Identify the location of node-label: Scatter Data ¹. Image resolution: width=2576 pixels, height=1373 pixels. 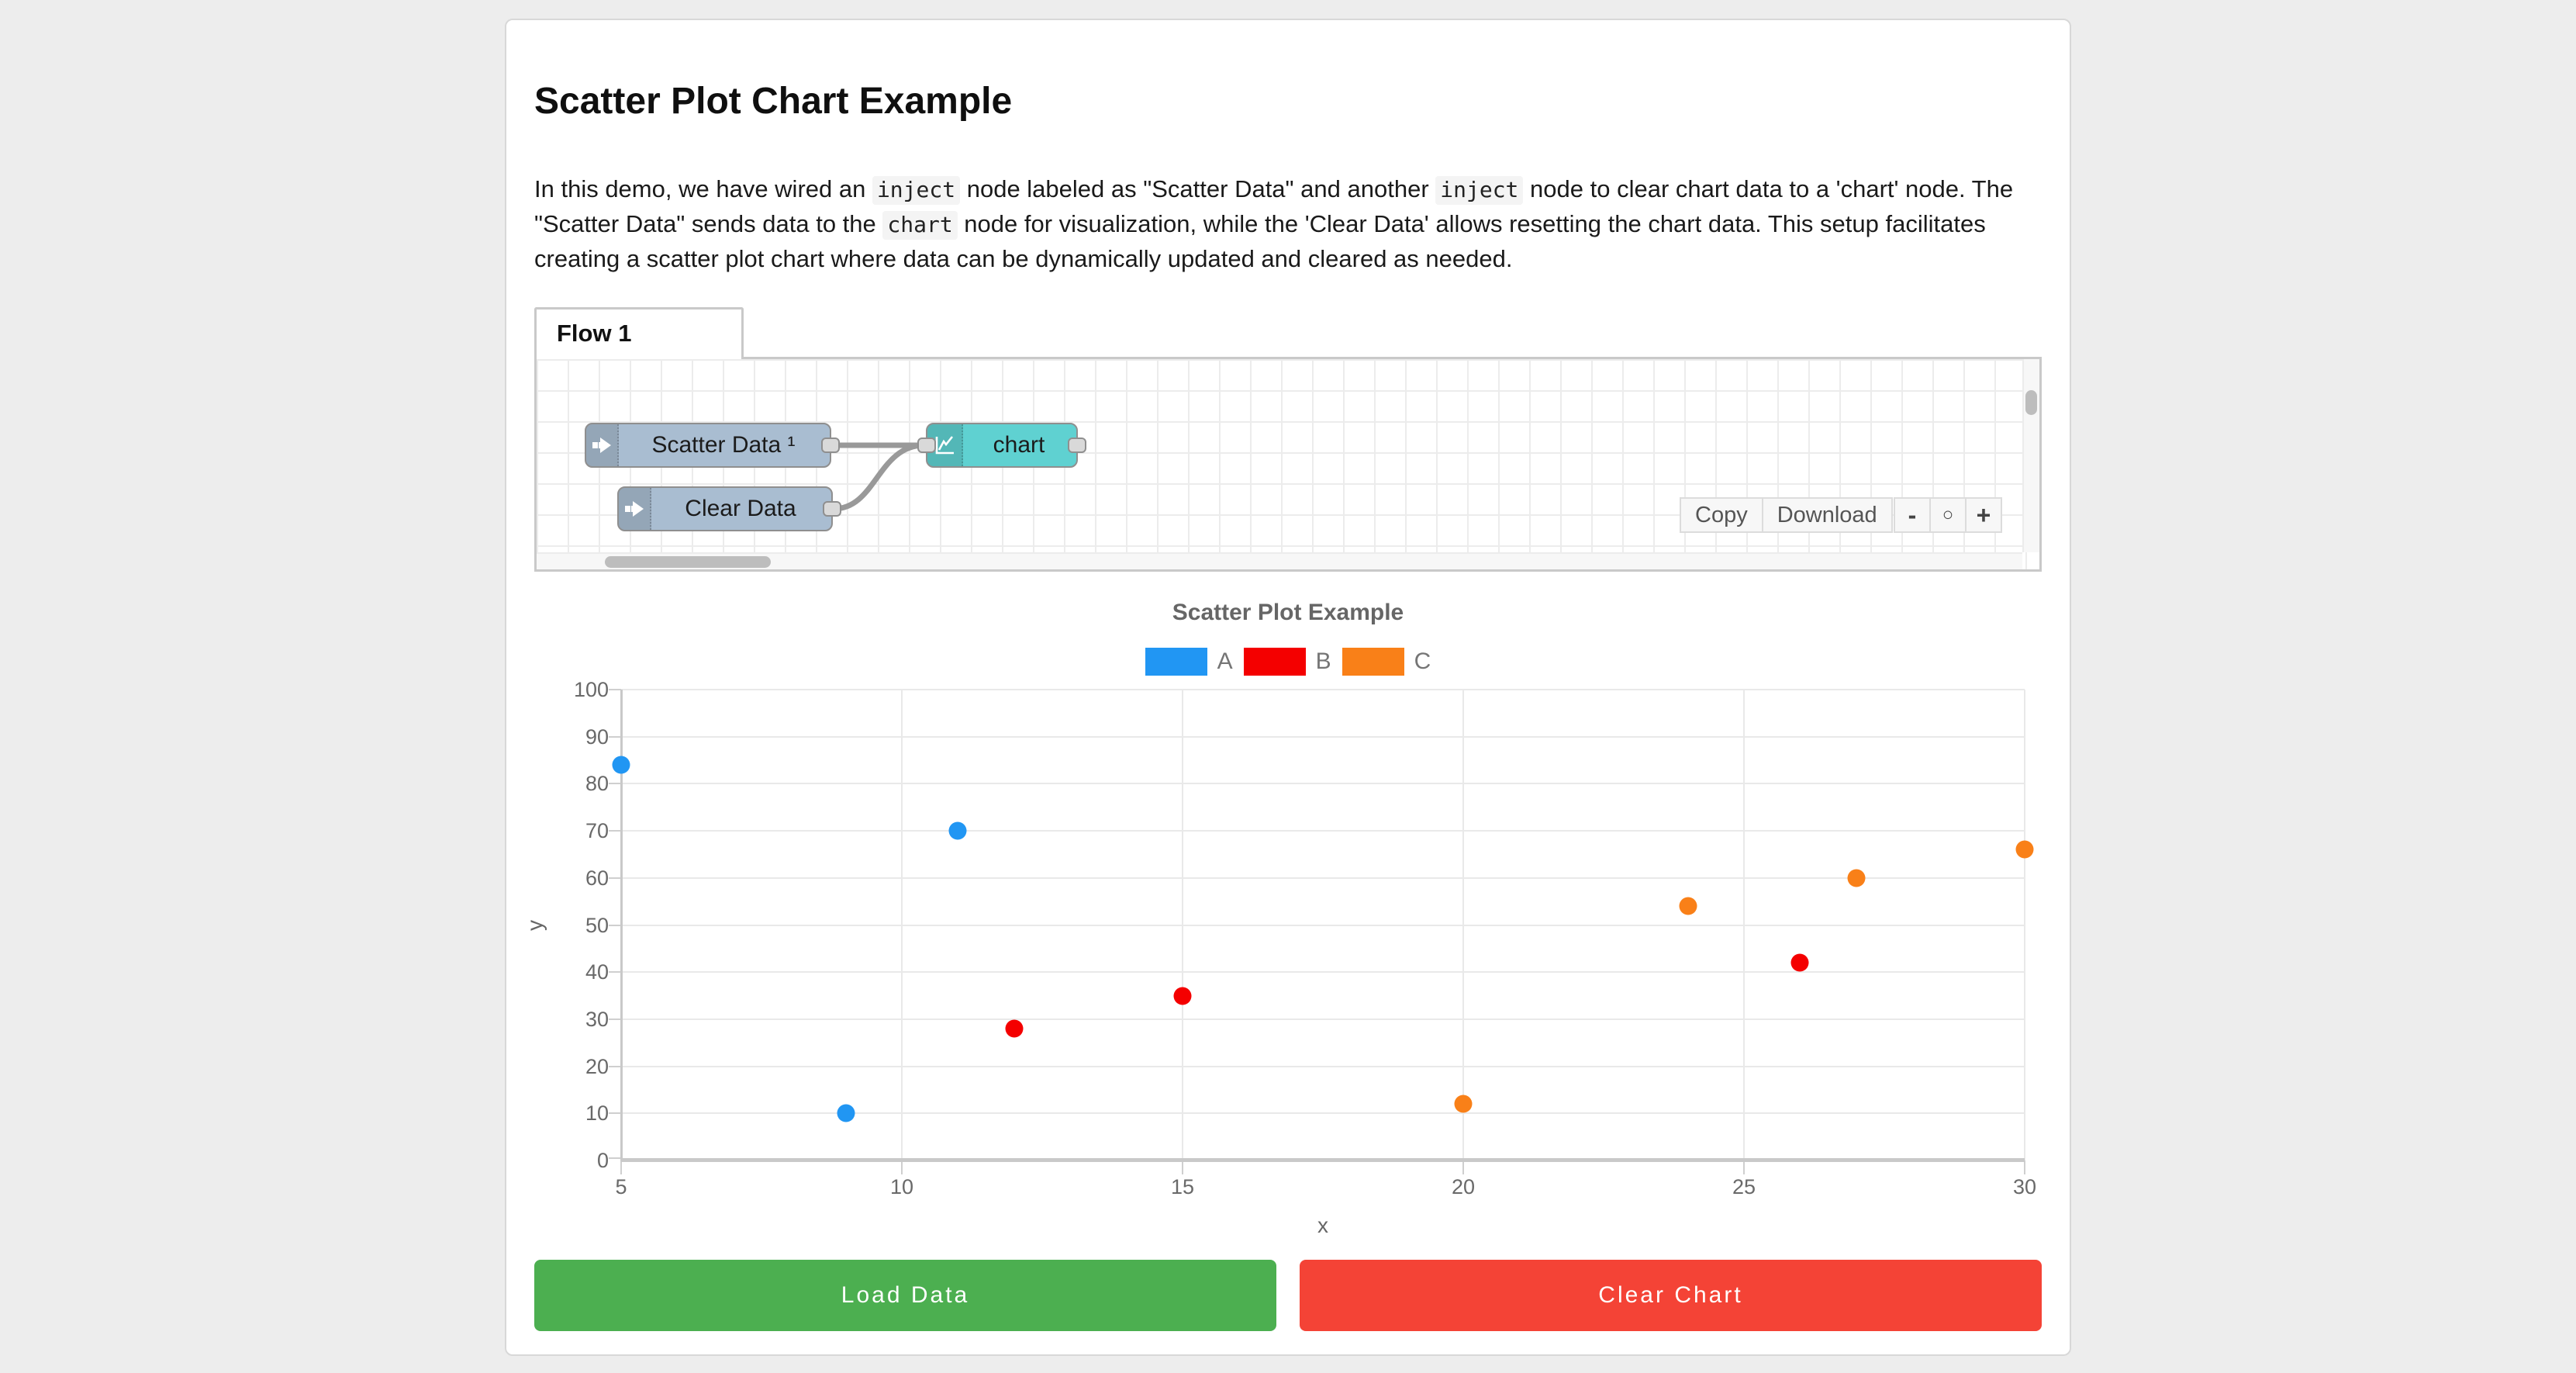
(724, 445).